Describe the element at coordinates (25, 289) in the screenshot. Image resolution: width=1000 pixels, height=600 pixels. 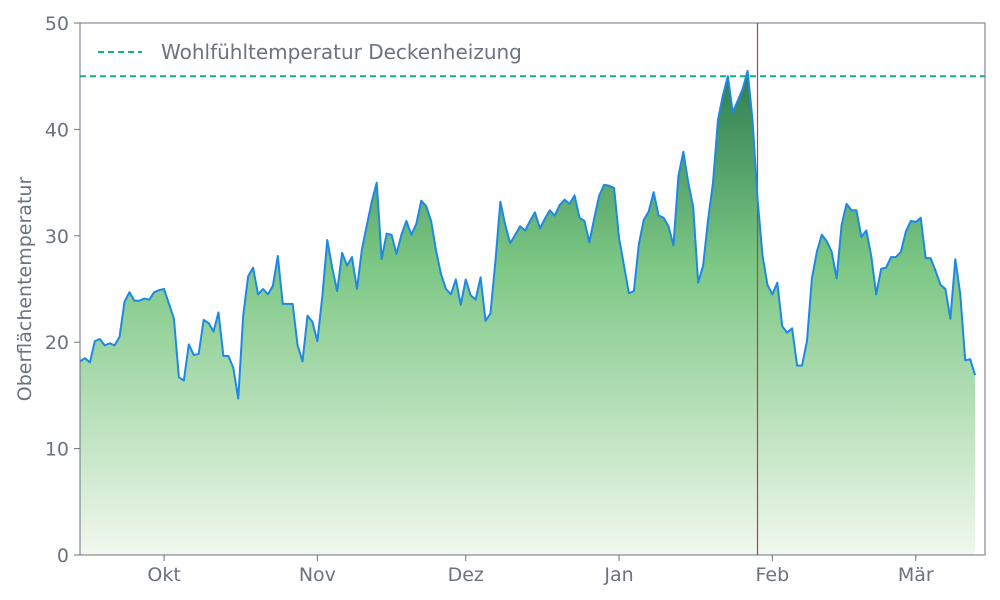
I see `y-axis-title: Oberflächentemperatur` at that location.